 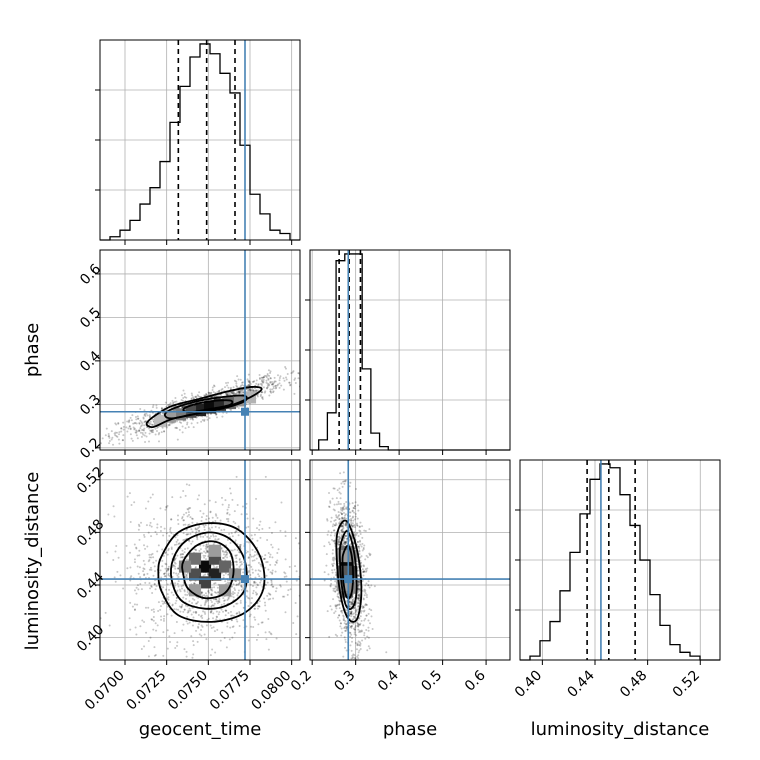 I want to click on x-tick-label: 0.0700, so click(x=105, y=691).